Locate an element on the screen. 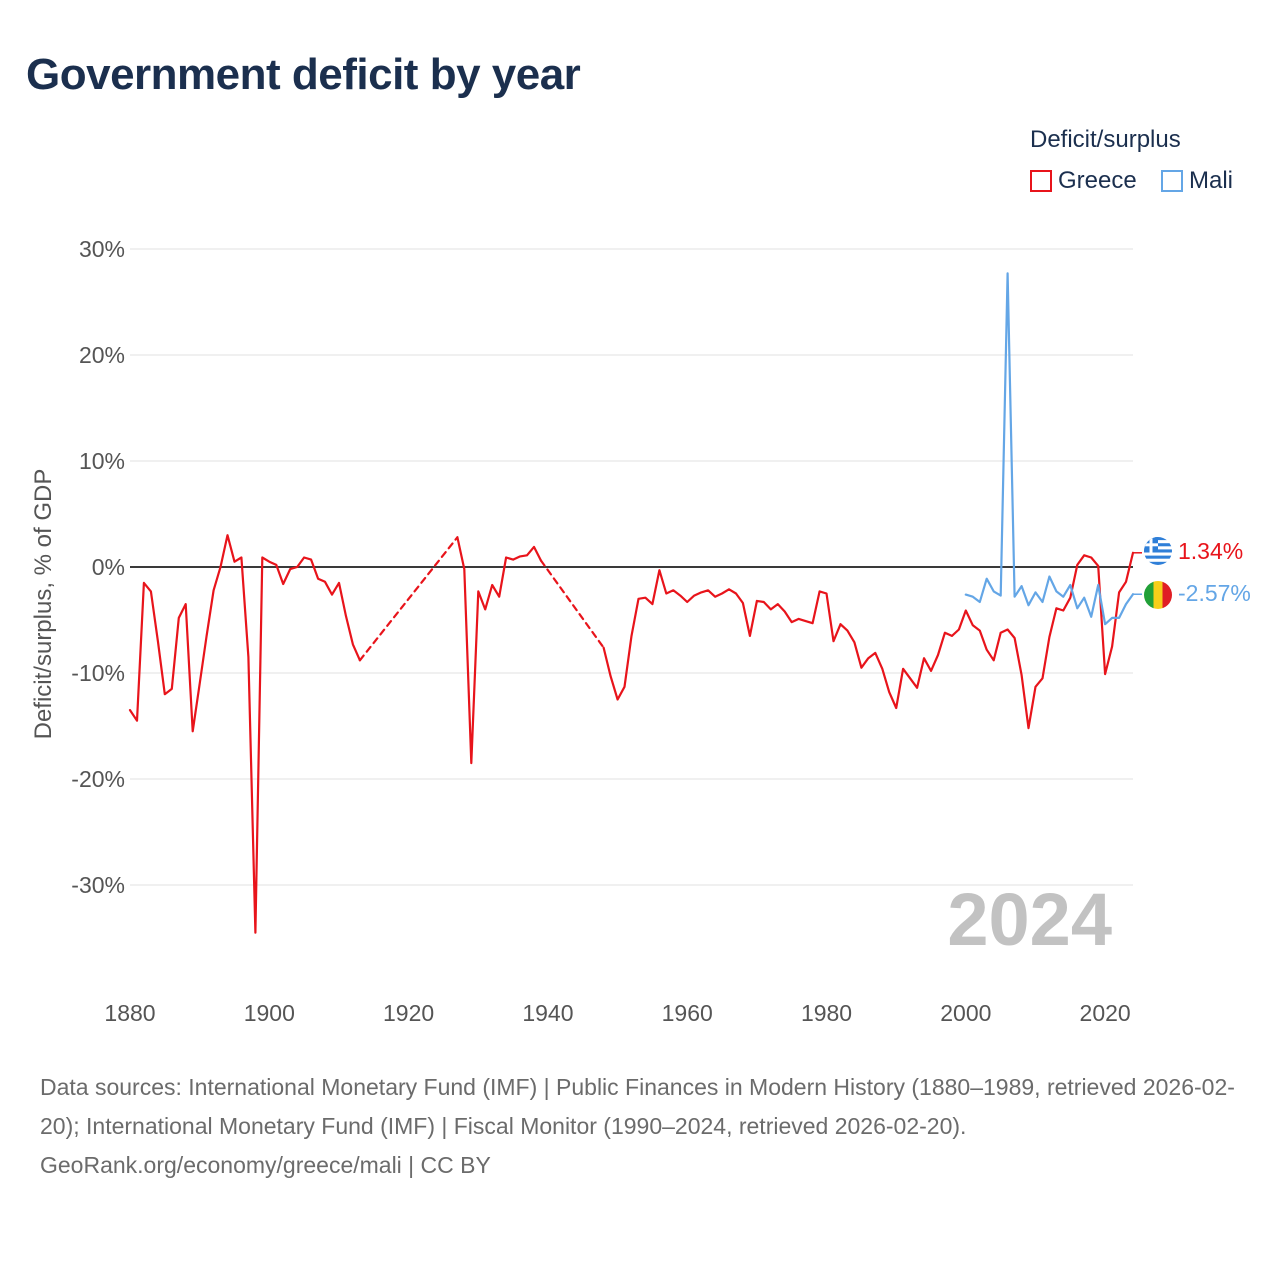 The image size is (1280, 1280). greece-flag-icon is located at coordinates (1158, 551).